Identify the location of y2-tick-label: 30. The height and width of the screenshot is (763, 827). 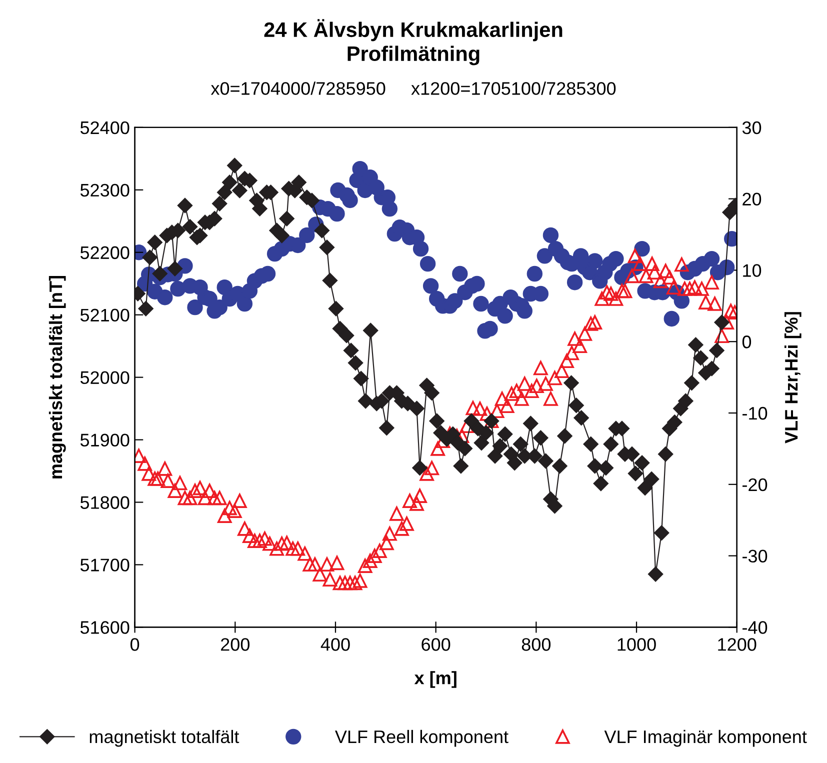
(752, 127).